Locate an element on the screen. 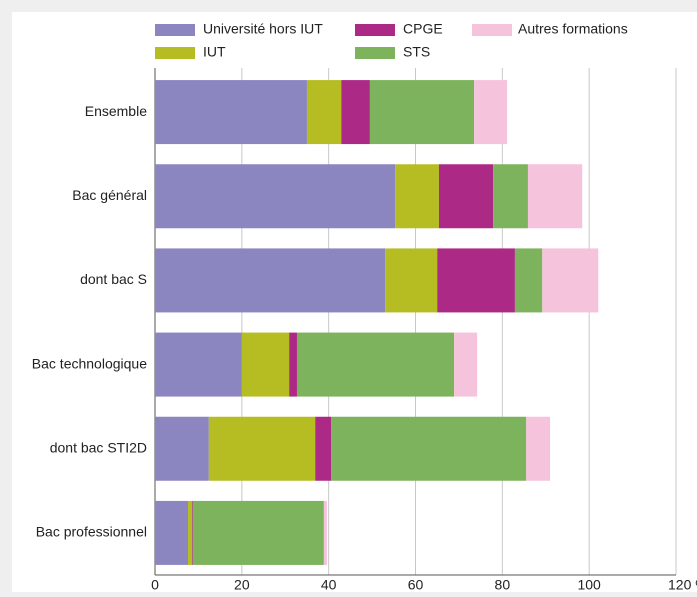  y-tick-label: Bac professionnel is located at coordinates (91, 532).